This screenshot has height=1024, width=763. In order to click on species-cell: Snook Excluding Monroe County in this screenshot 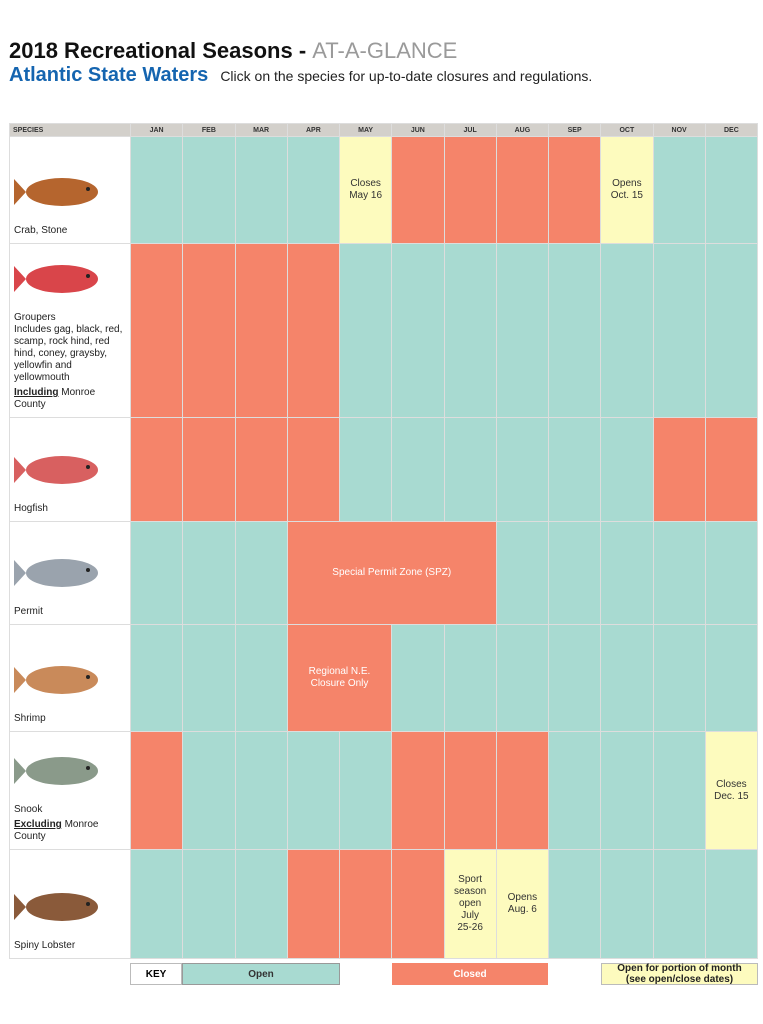, I will do `click(70, 790)`.